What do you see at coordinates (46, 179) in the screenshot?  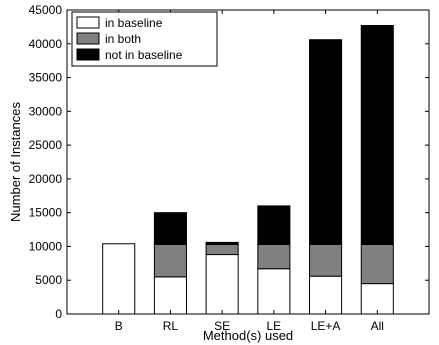 I see `y-tick-label: 20000` at bounding box center [46, 179].